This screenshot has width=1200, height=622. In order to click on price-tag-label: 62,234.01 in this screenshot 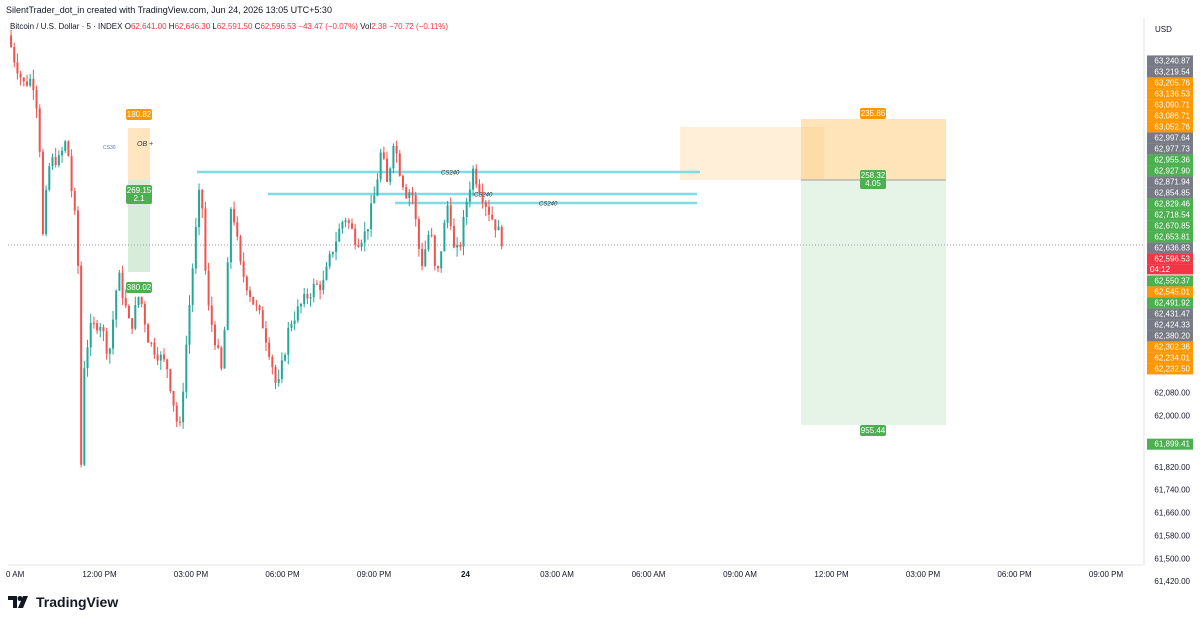, I will do `click(1172, 357)`.